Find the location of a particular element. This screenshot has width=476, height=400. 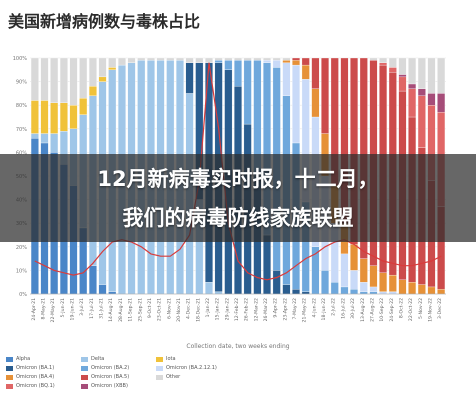

legend-label: Omicron (BA.4) is located at coordinates (35, 377).